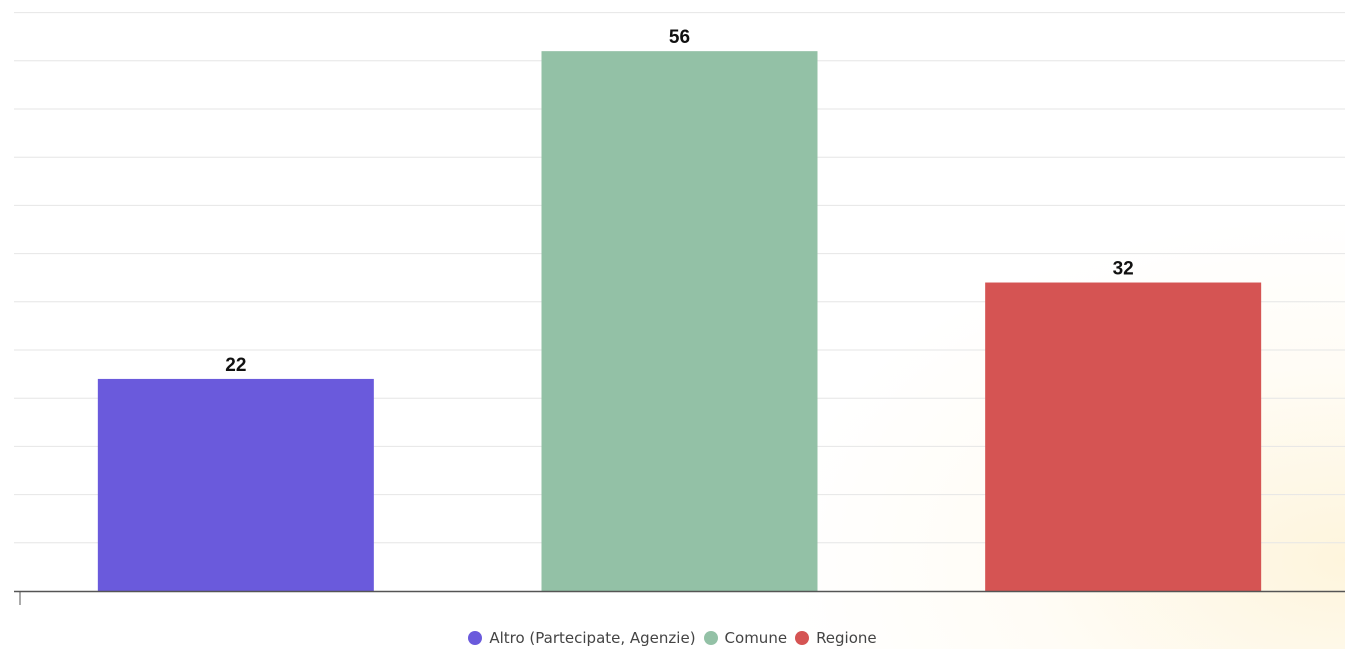 The width and height of the screenshot is (1345, 649). Describe the element at coordinates (592, 638) in the screenshot. I see `legend-label-altro: Altro (Partecipate, Agenzie)` at that location.